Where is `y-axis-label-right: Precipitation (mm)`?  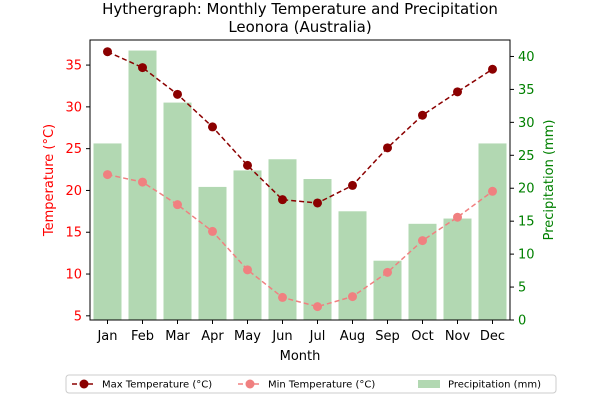 y-axis-label-right: Precipitation (mm) is located at coordinates (549, 180).